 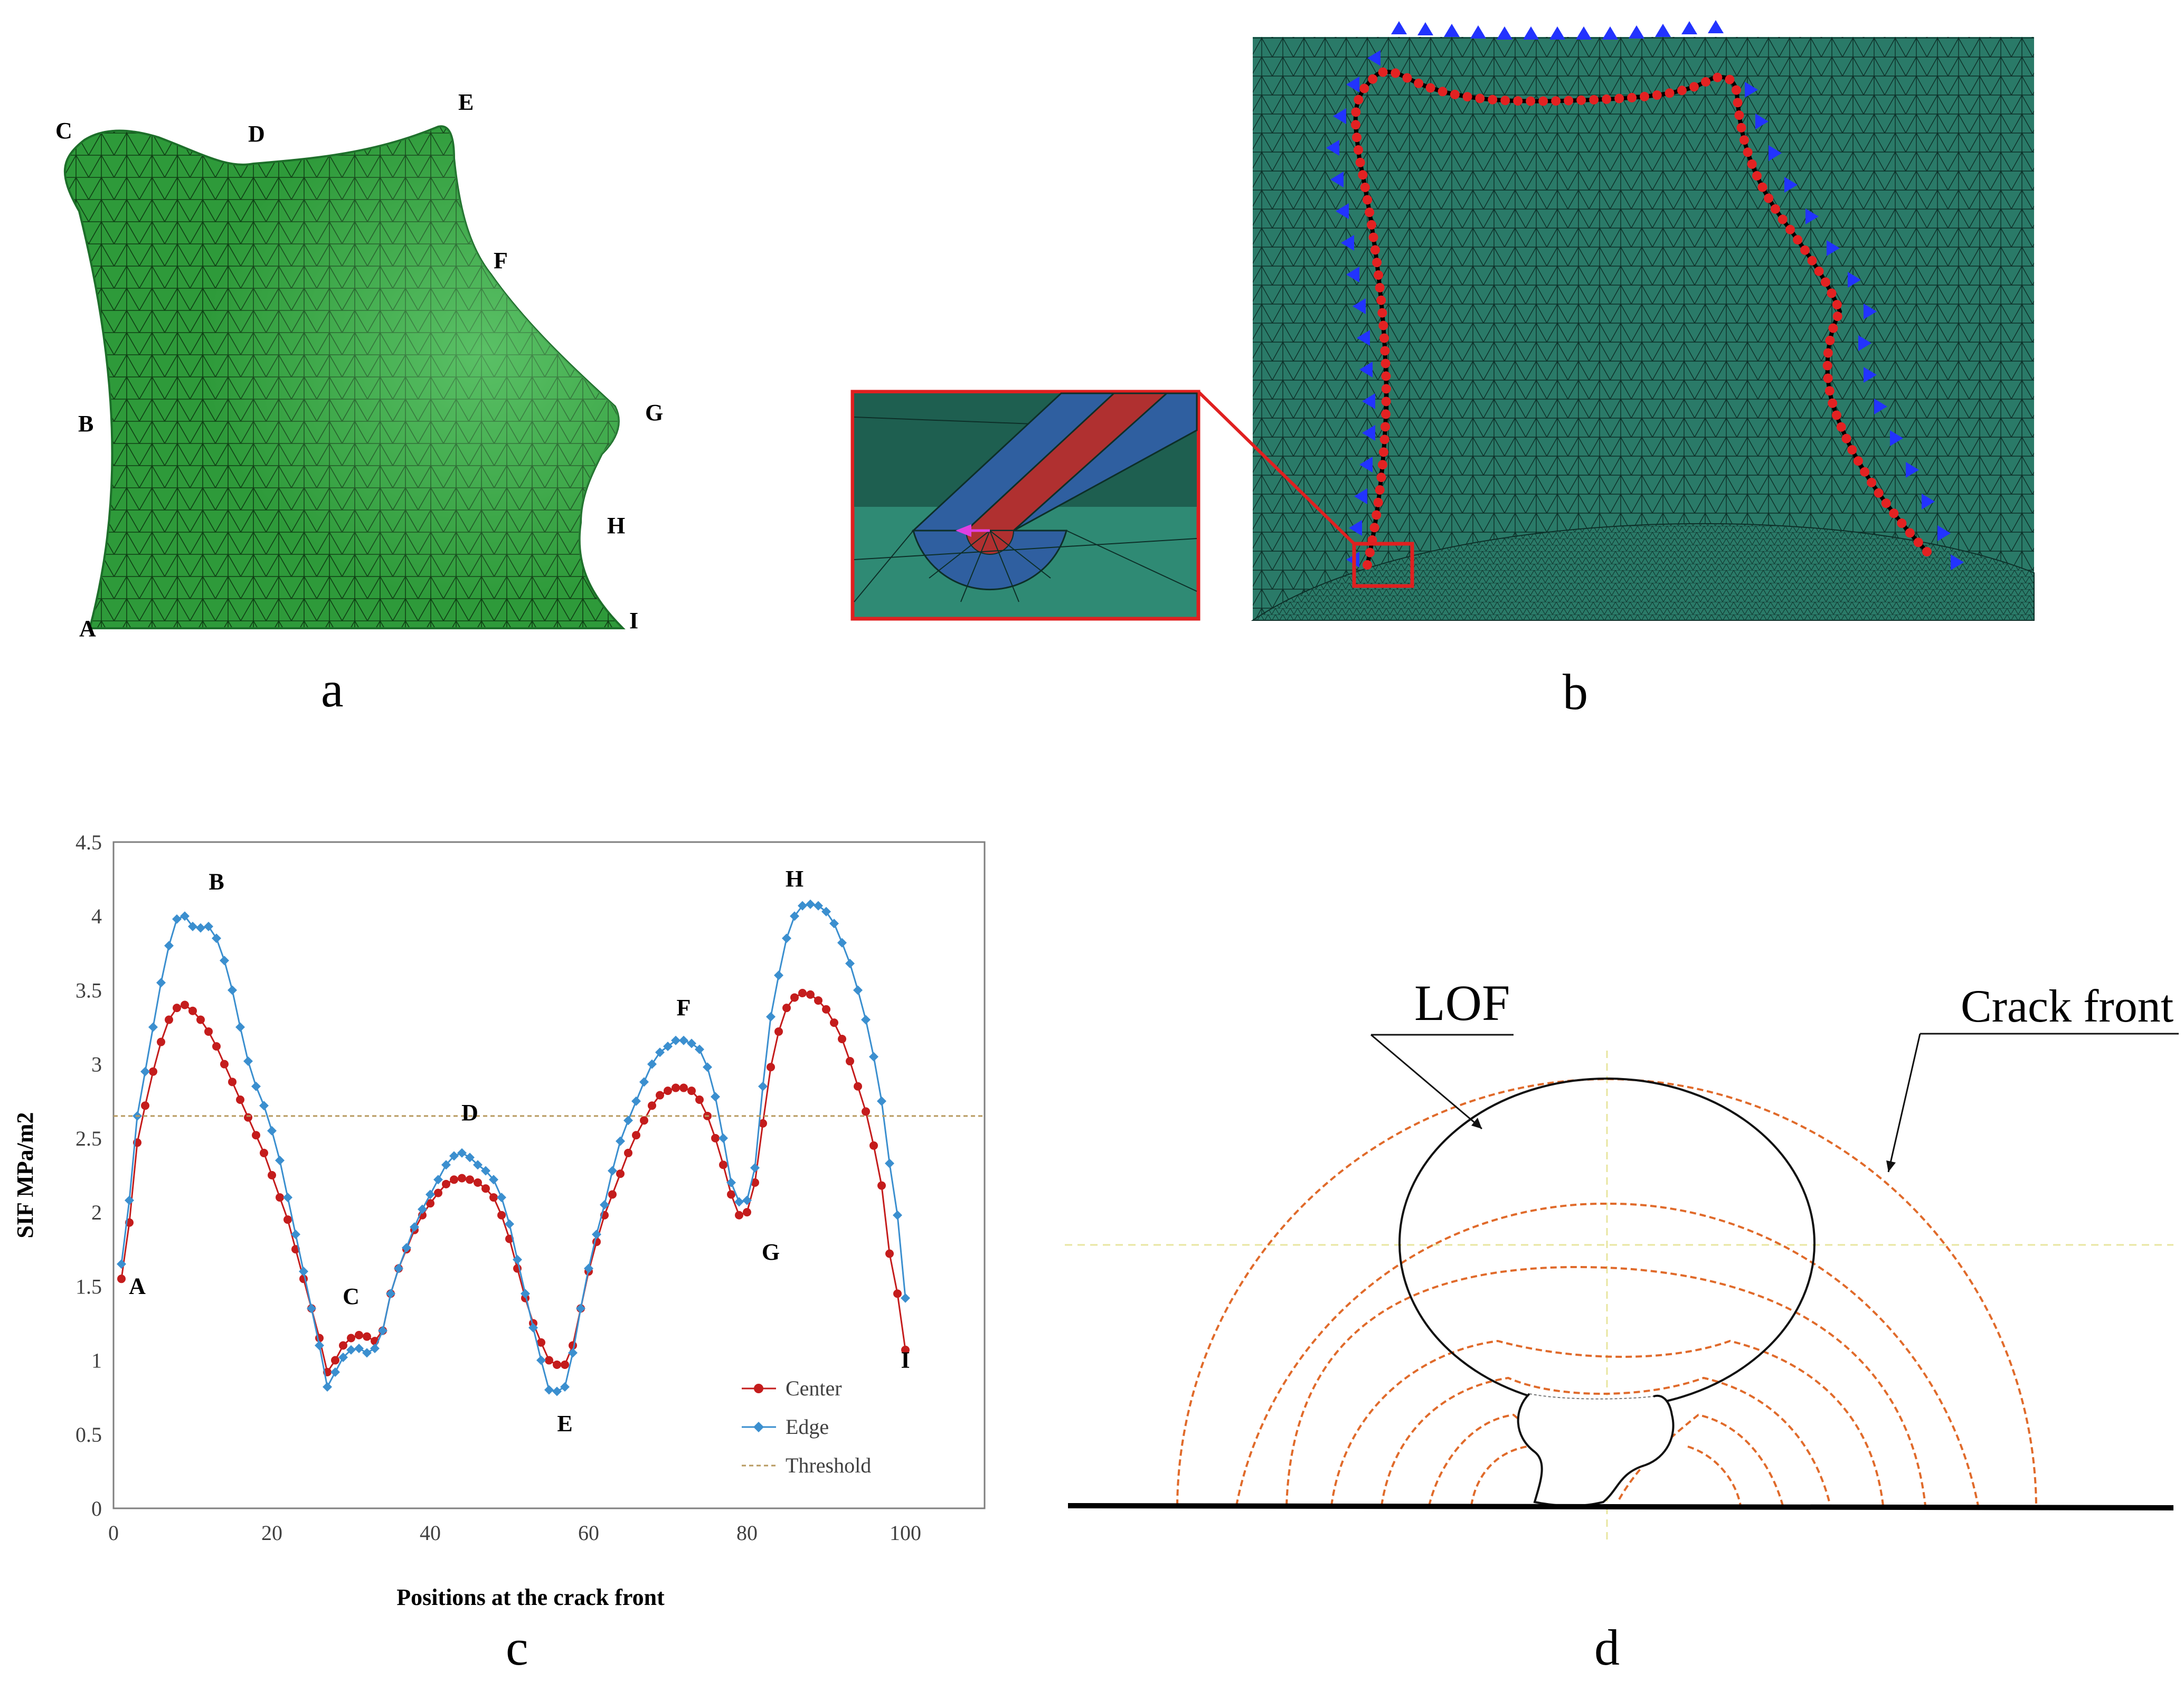 I want to click on lof-leader, so click(x=1426, y=1082).